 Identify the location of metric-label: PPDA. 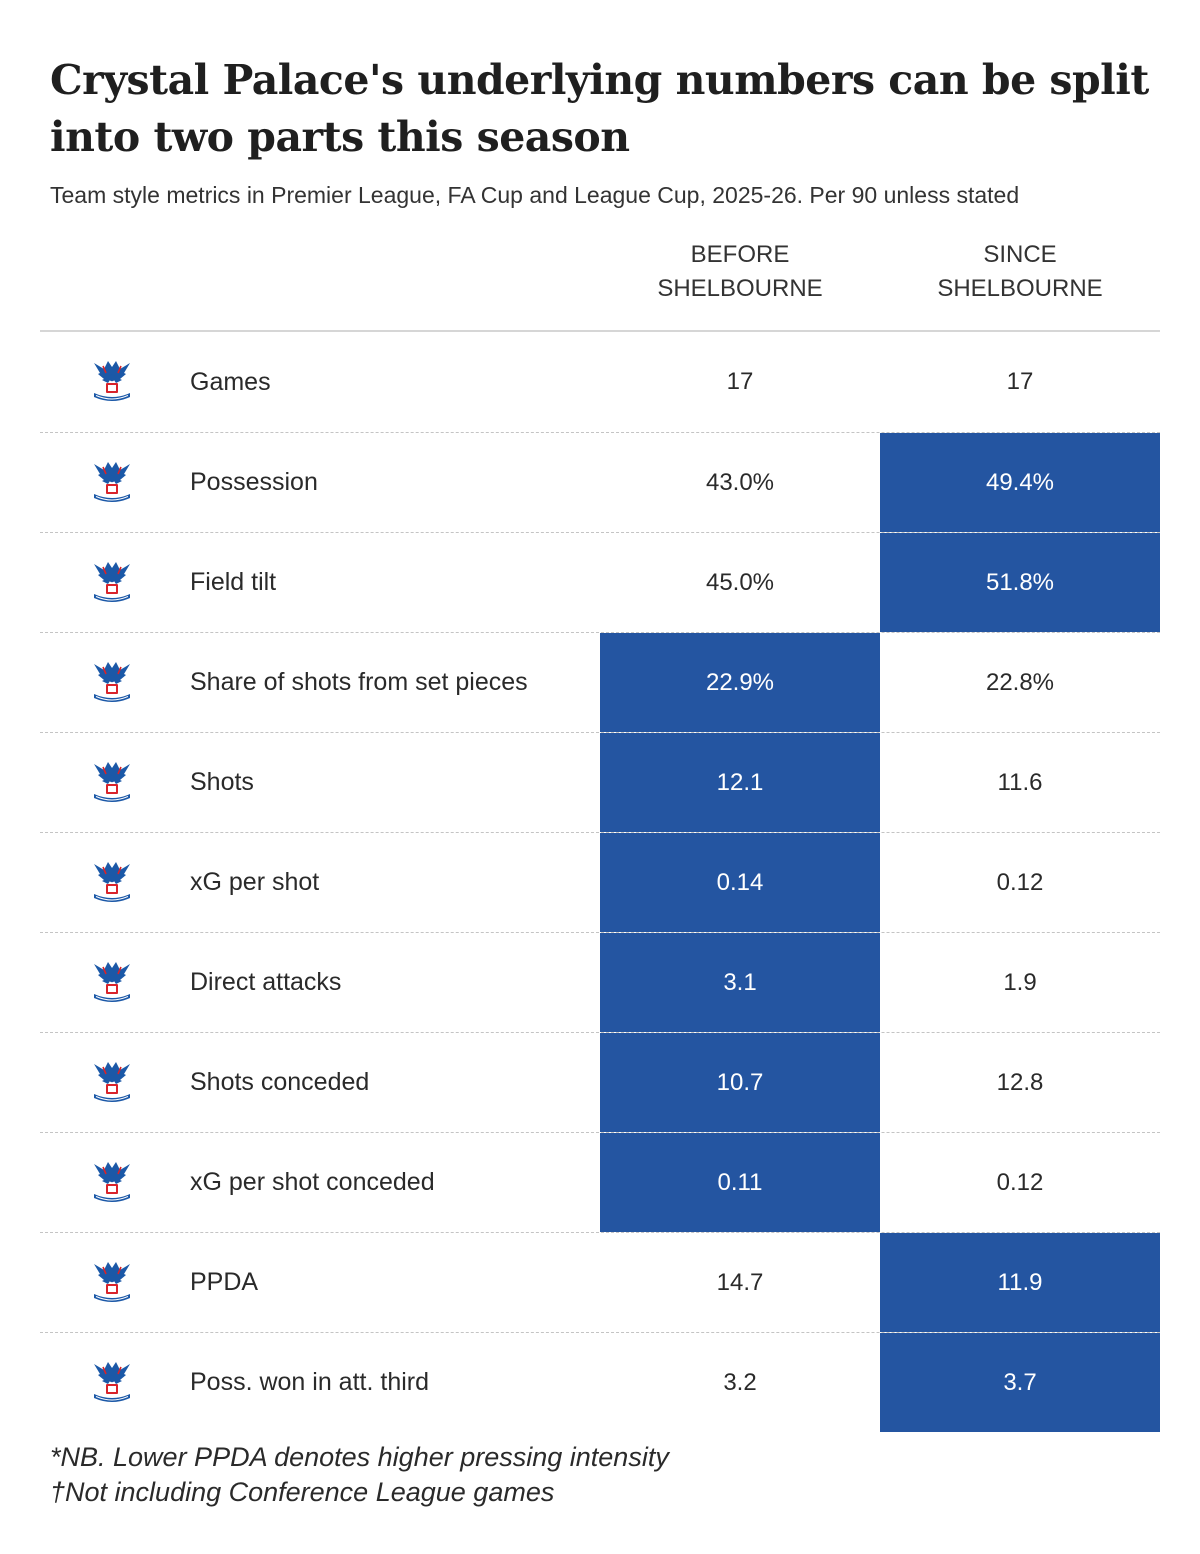
(224, 1282).